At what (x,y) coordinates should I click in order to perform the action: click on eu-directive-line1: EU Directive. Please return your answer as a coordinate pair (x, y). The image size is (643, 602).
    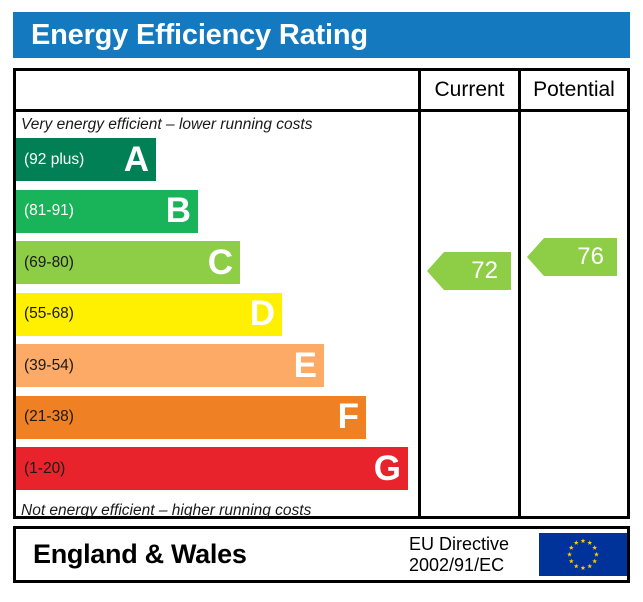
    Looking at the image, I should click on (459, 544).